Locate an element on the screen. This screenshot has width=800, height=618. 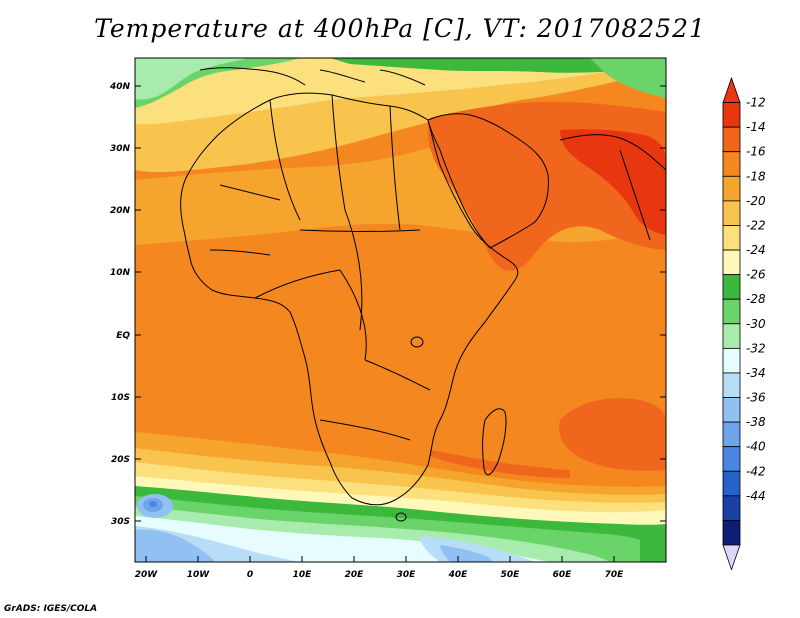
colorbar-label: -12 is located at coordinates (756, 103).